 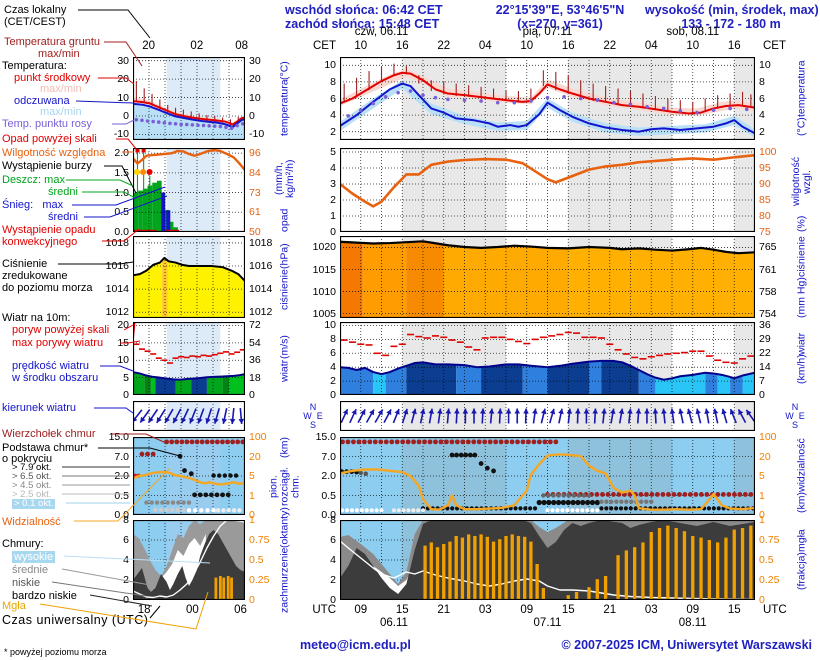 What do you see at coordinates (324, 46) in the screenshot?
I see `cet-unit-left: CET` at bounding box center [324, 46].